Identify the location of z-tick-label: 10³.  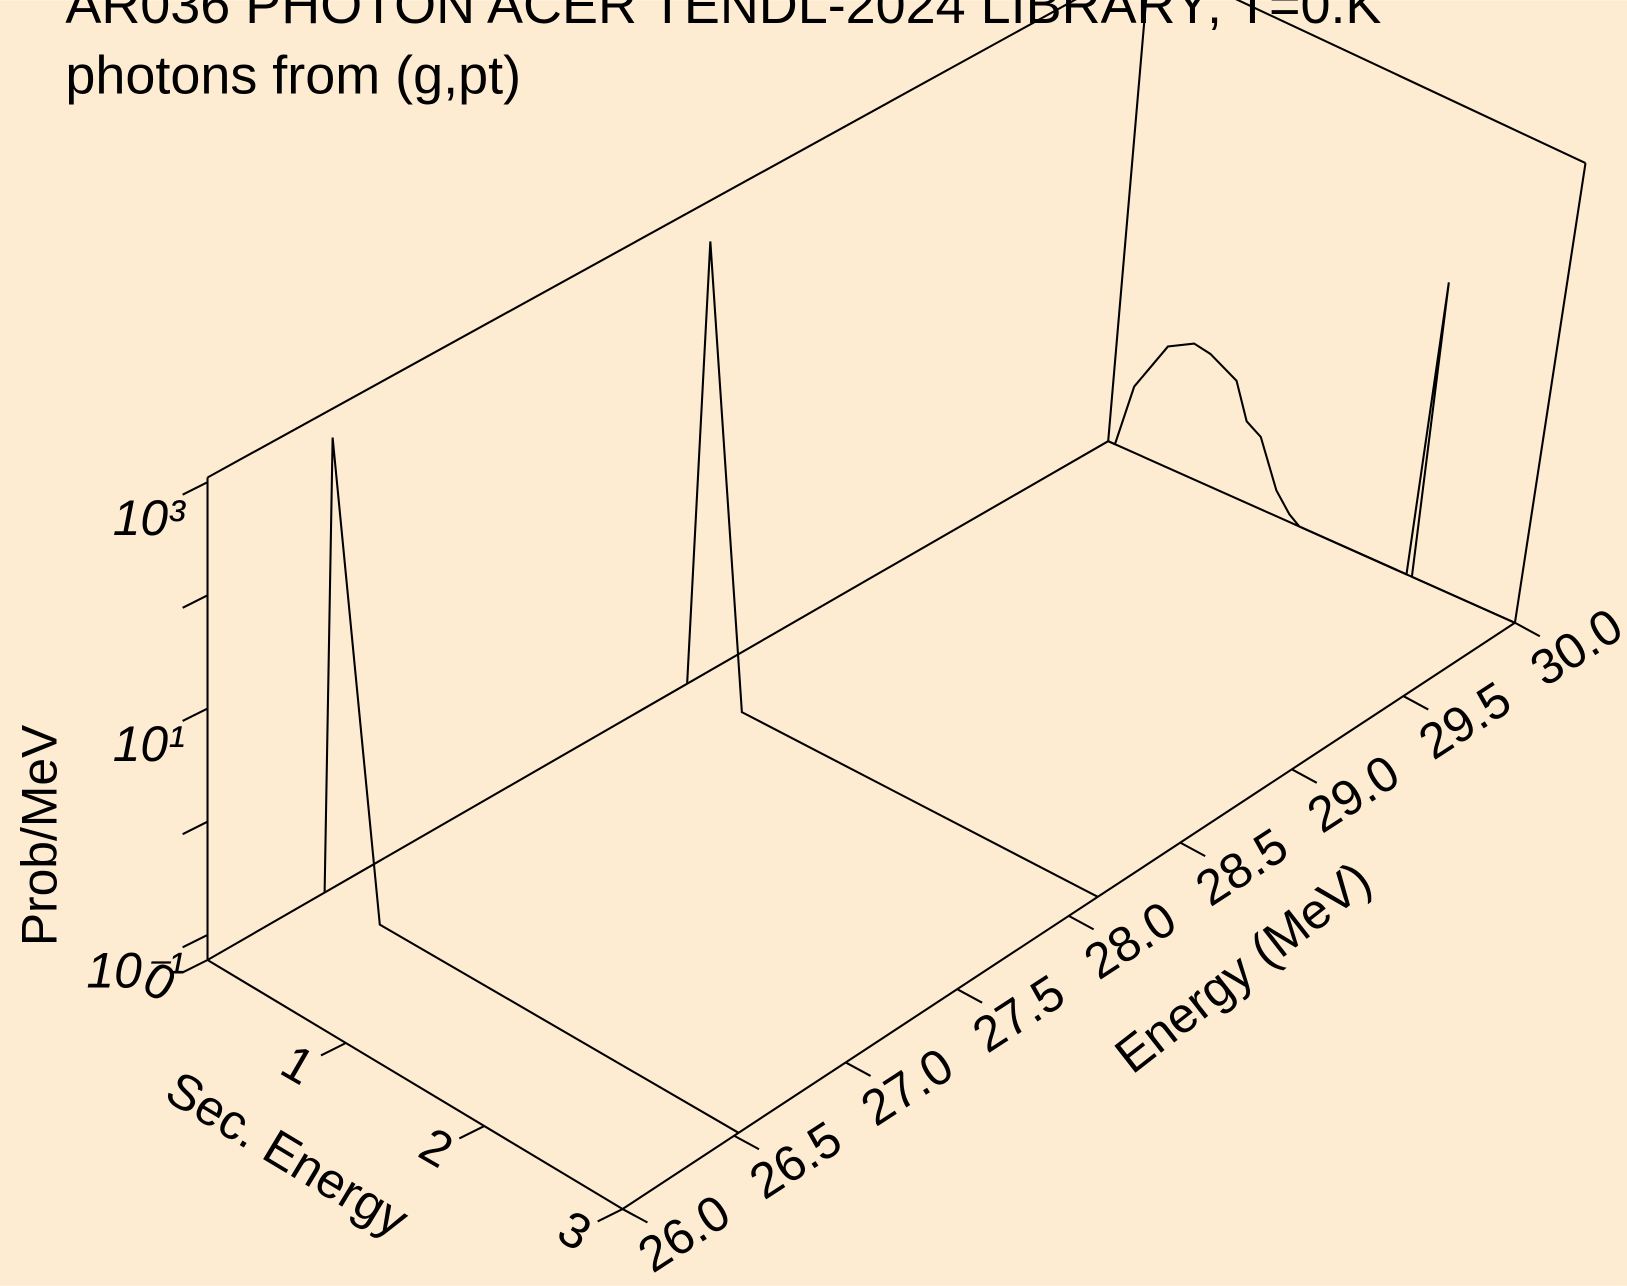
(149, 518).